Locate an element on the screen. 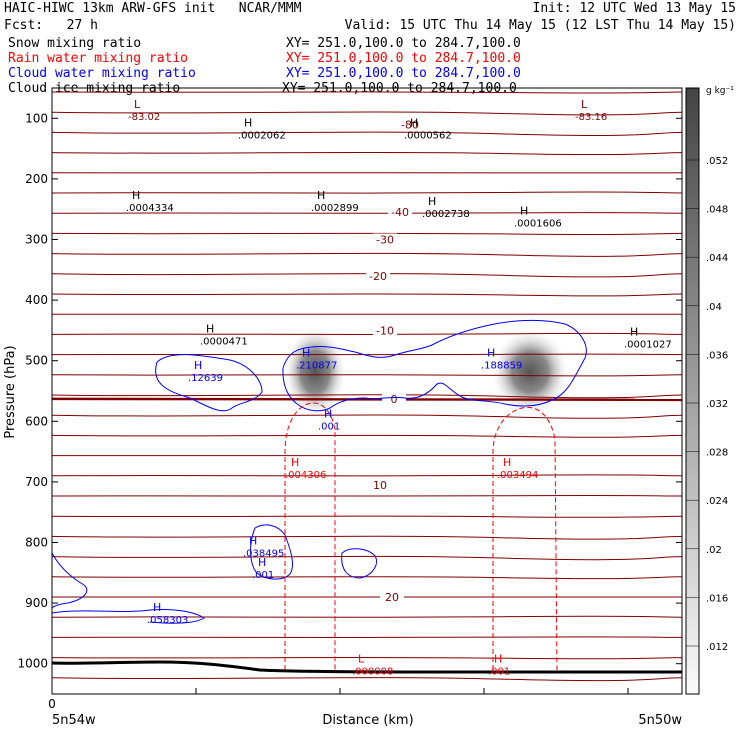 The width and height of the screenshot is (740, 740). extremum-H-7: H is located at coordinates (524, 210).